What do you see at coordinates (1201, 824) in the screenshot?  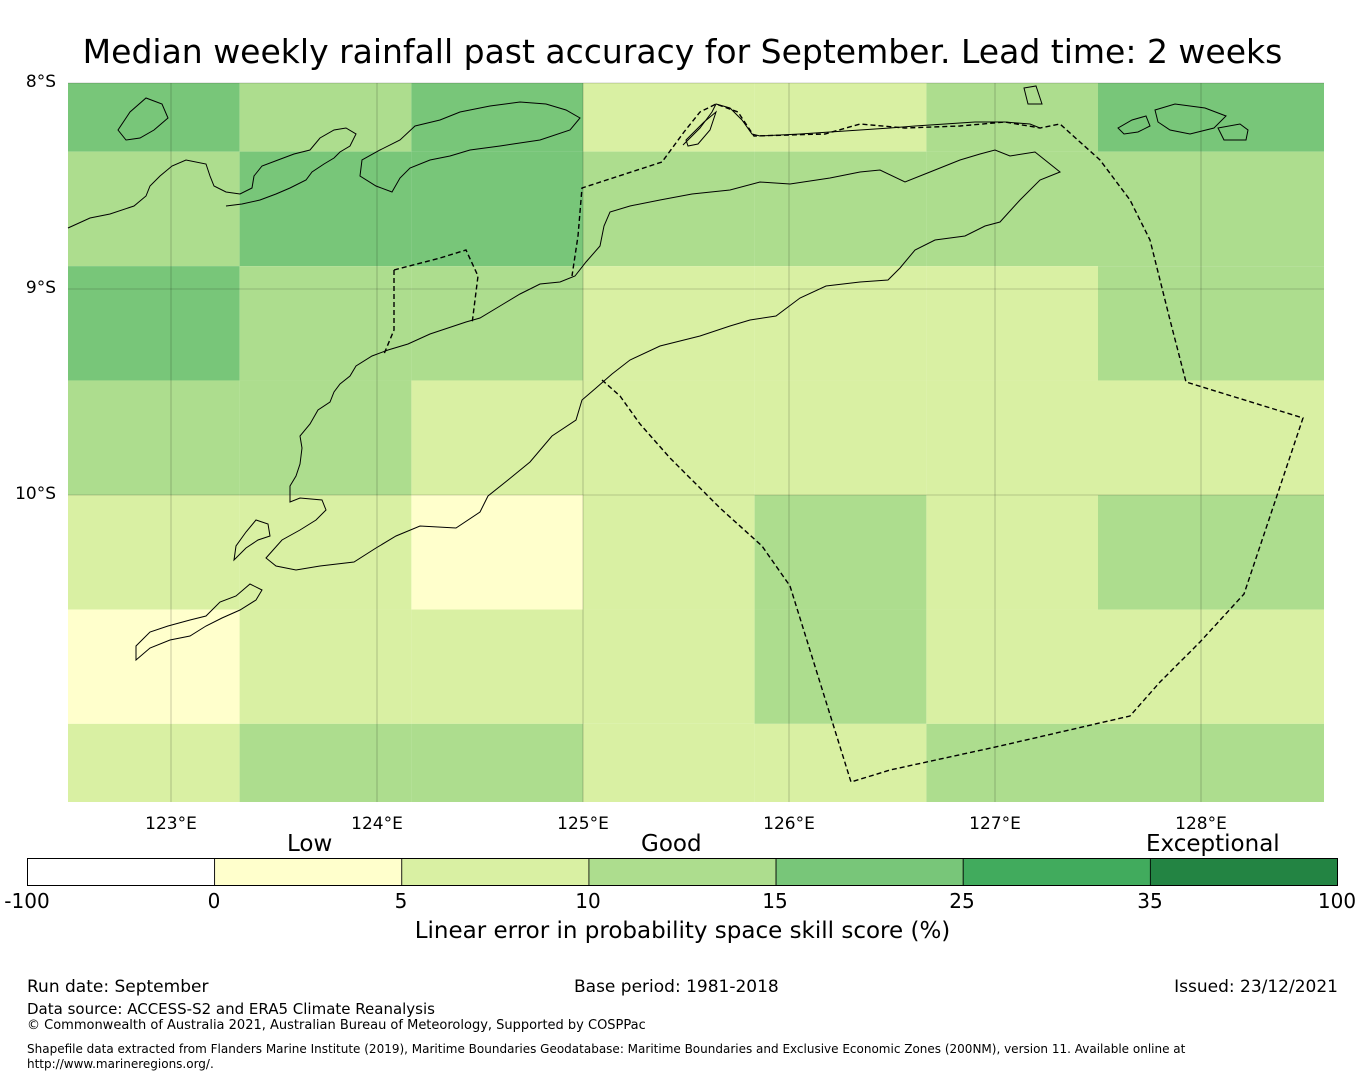 I see `lon-label-128e: 128°E` at bounding box center [1201, 824].